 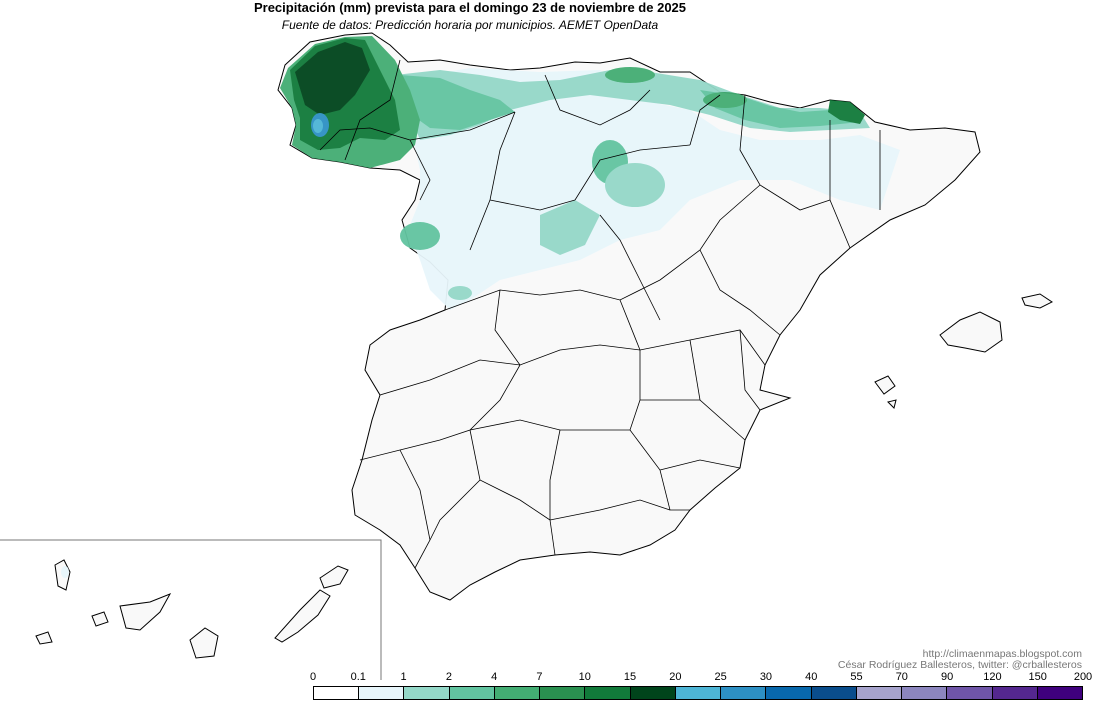 I want to click on island-formentera, so click(x=892, y=404).